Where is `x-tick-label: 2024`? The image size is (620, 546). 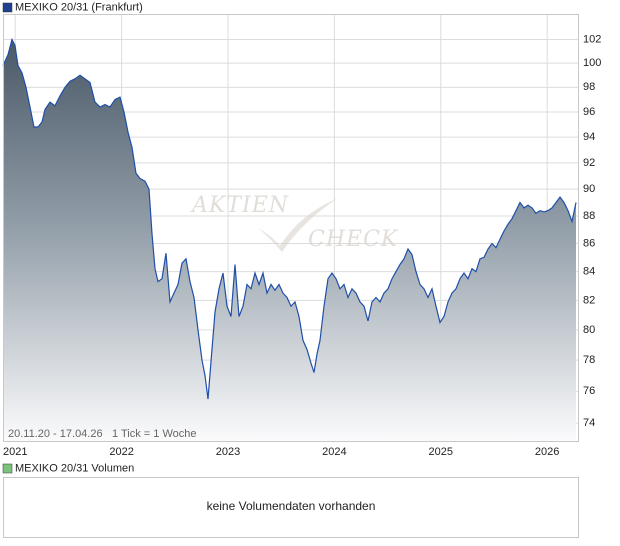 x-tick-label: 2024 is located at coordinates (334, 452).